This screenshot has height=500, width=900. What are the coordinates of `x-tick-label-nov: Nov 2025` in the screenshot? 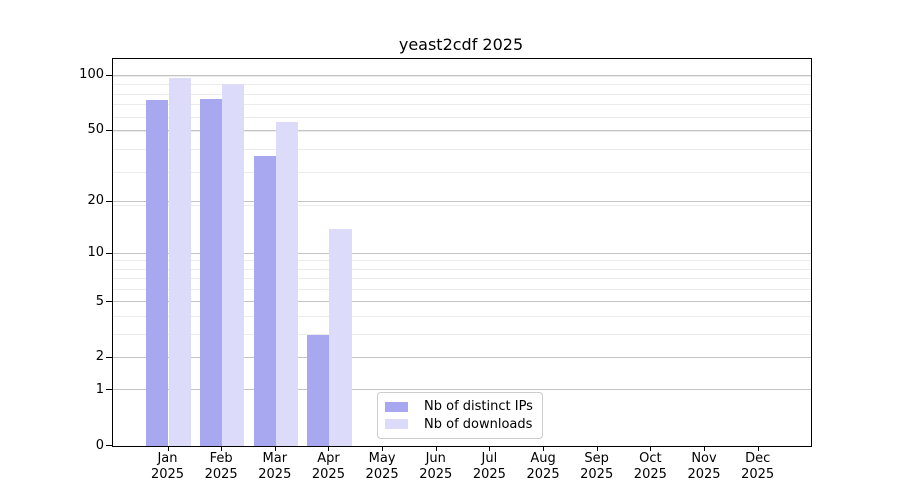 It's located at (704, 467).